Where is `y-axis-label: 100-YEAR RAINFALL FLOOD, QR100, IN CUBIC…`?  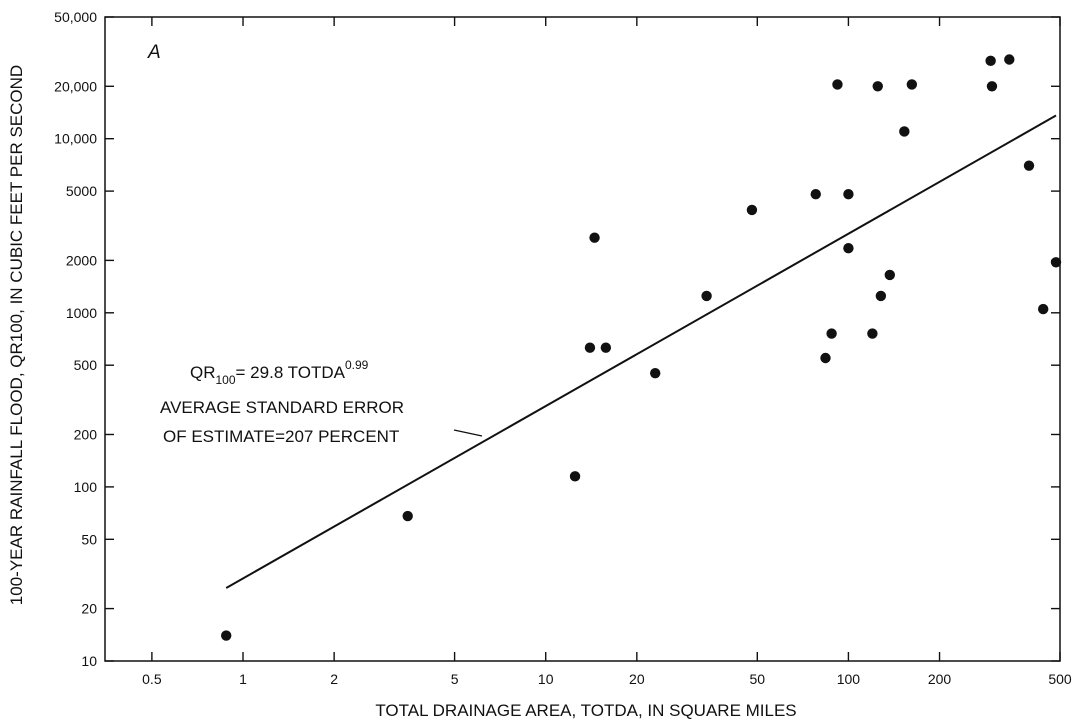
y-axis-label: 100-YEAR RAINFALL FLOOD, QR100, IN CUBIC… is located at coordinates (16, 335).